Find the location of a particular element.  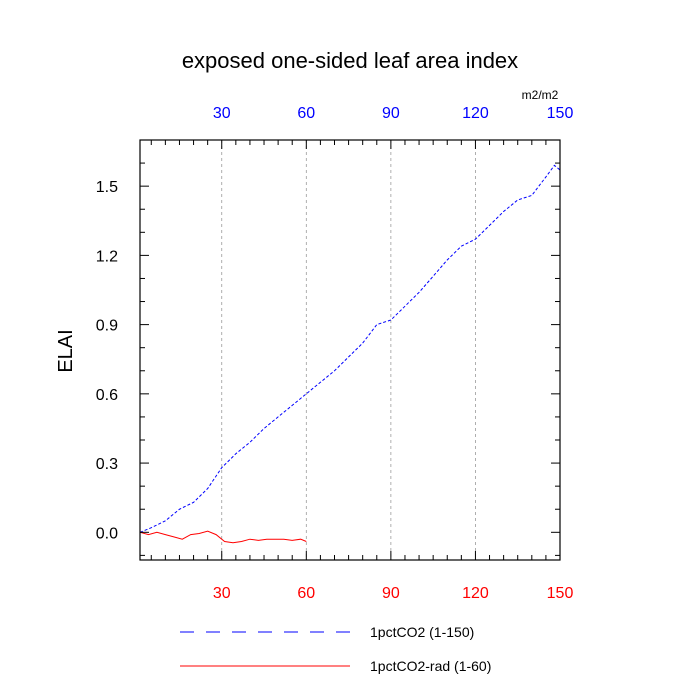

y-tick-label: 0.6 is located at coordinates (107, 395).